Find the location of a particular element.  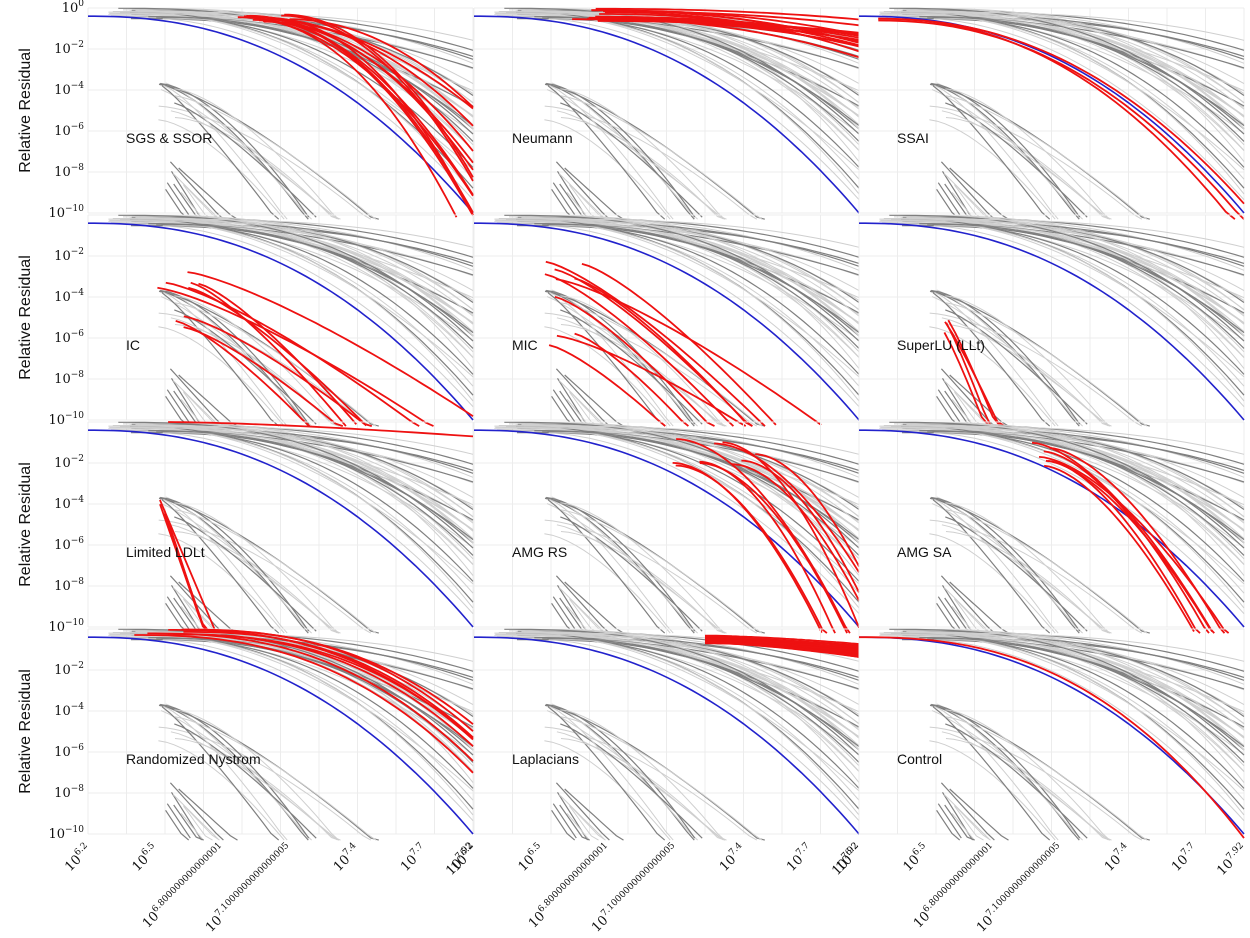

panel-label: SuperLU (LLt) is located at coordinates (941, 345).